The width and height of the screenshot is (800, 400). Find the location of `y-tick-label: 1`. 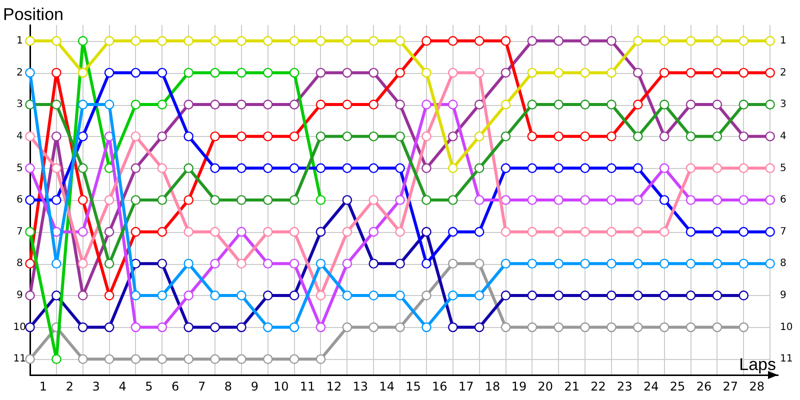

y-tick-label: 1 is located at coordinates (19, 41).